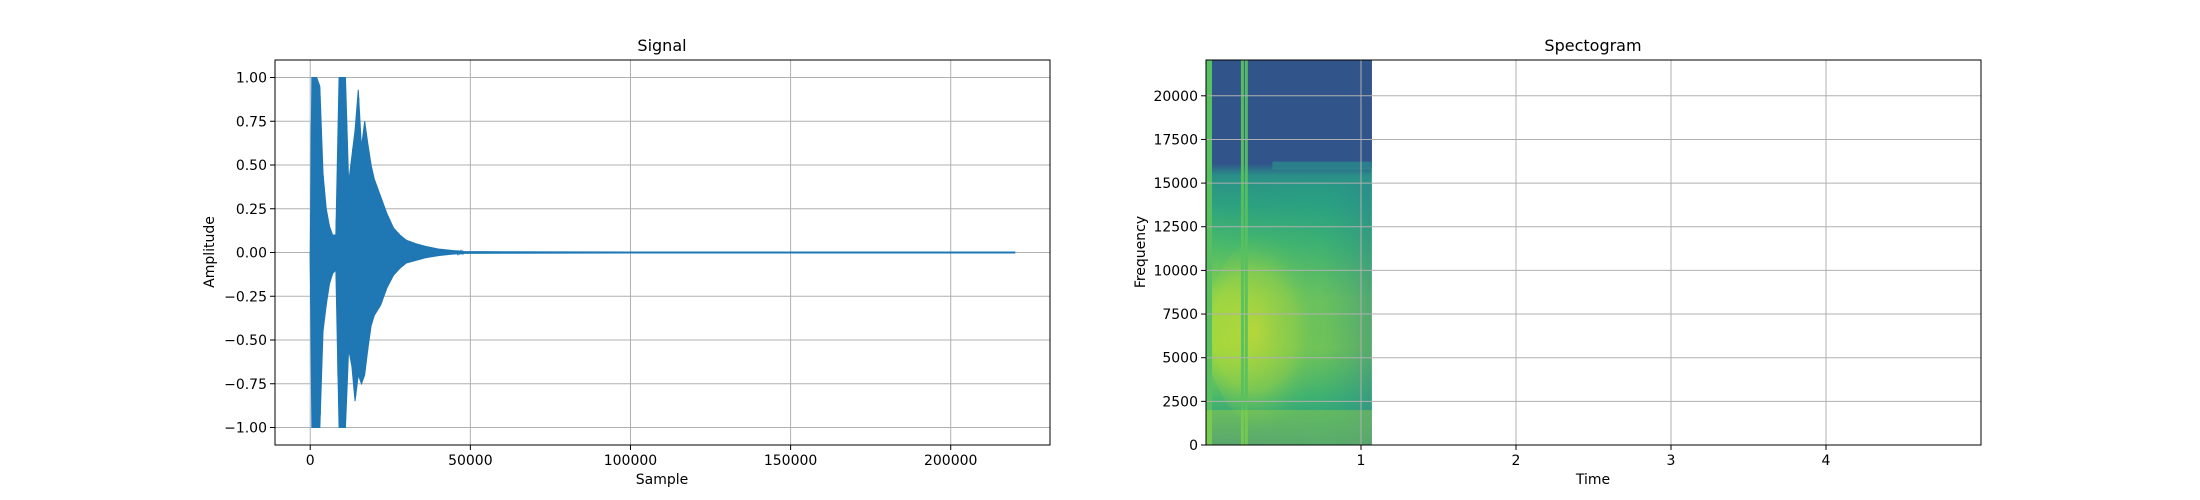  What do you see at coordinates (1175, 184) in the screenshot?
I see `spectrogram-y-tick-label: 15000` at bounding box center [1175, 184].